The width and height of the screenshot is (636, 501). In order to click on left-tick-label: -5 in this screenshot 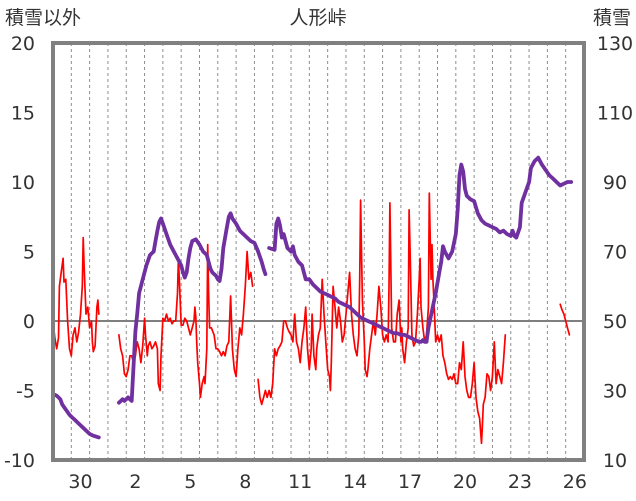, I will do `click(25, 392)`.